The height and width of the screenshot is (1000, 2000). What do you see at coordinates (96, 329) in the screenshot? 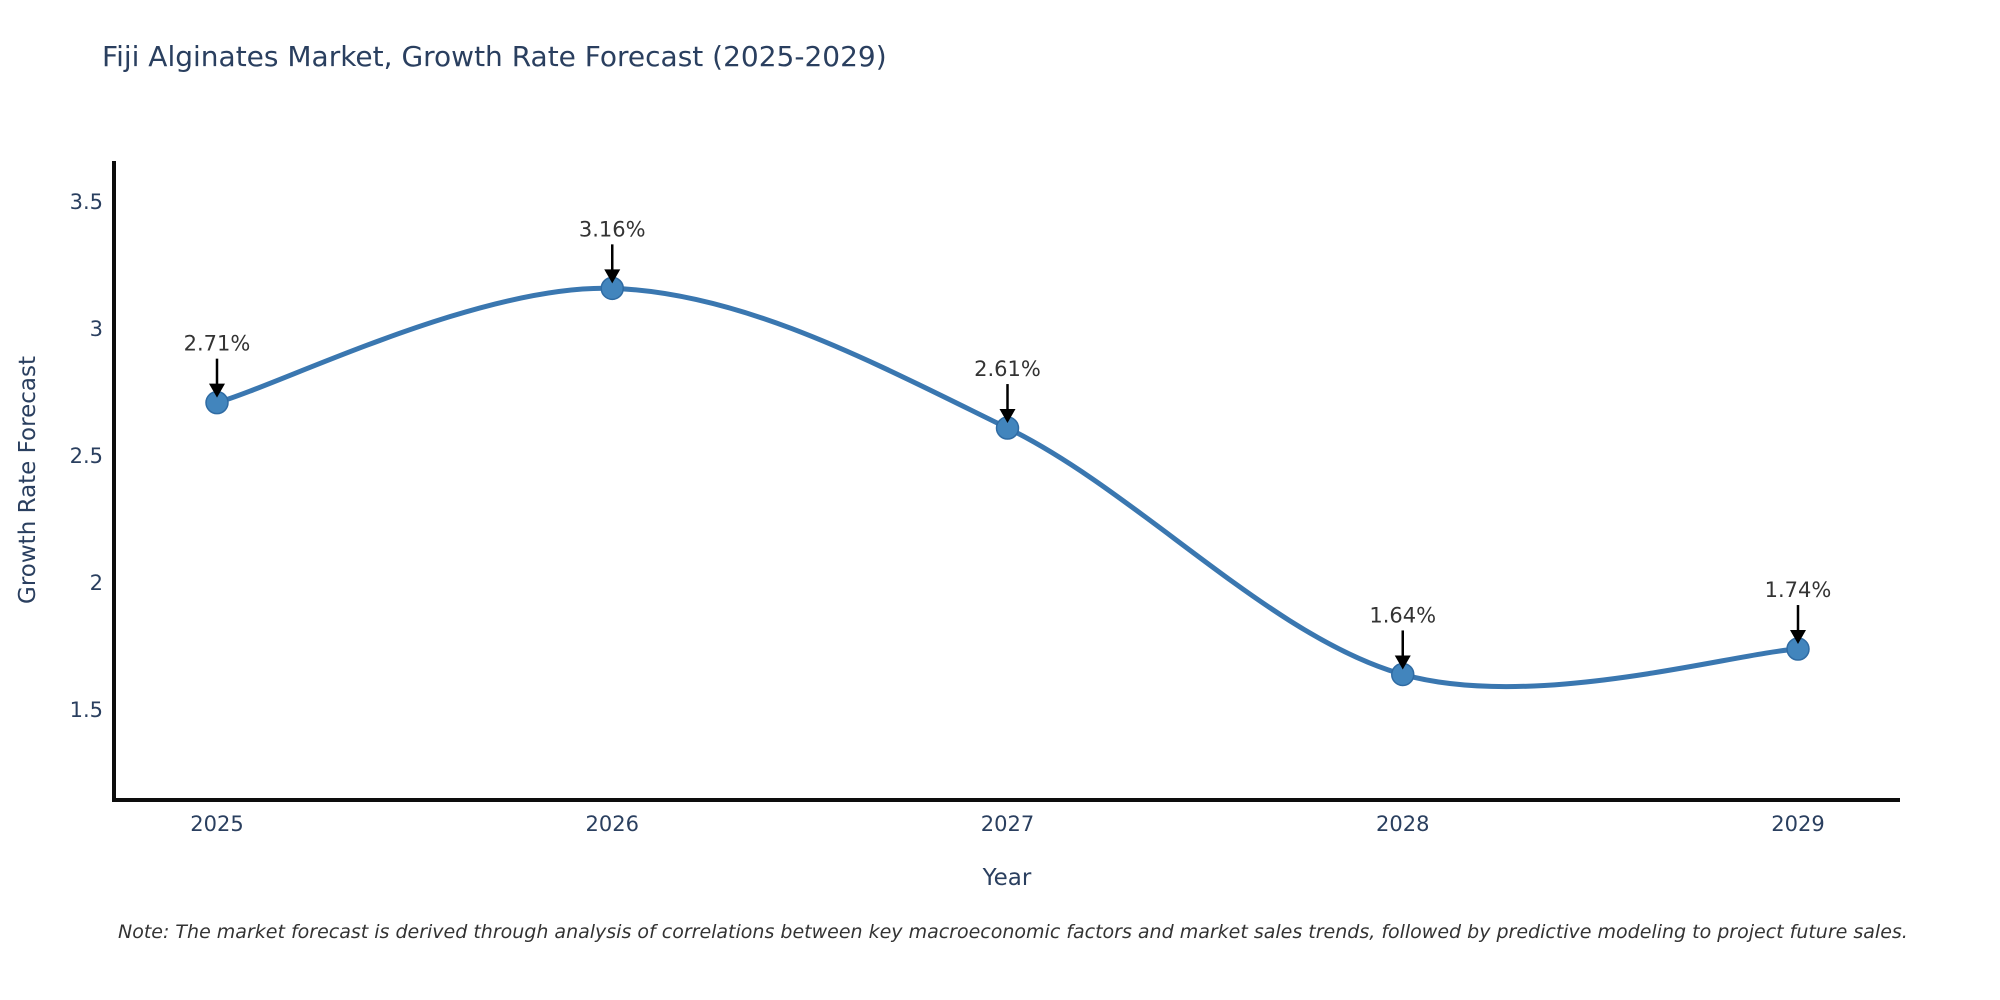
I see `y-tick-label: 3` at bounding box center [96, 329].